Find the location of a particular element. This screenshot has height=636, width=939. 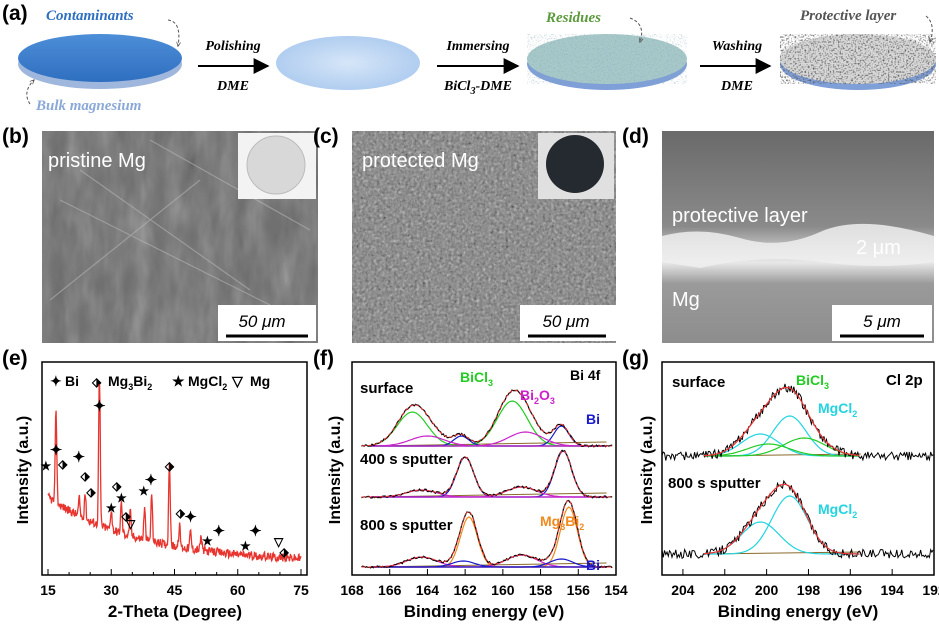

protective-layer-label: Protective layer is located at coordinates (848, 16).